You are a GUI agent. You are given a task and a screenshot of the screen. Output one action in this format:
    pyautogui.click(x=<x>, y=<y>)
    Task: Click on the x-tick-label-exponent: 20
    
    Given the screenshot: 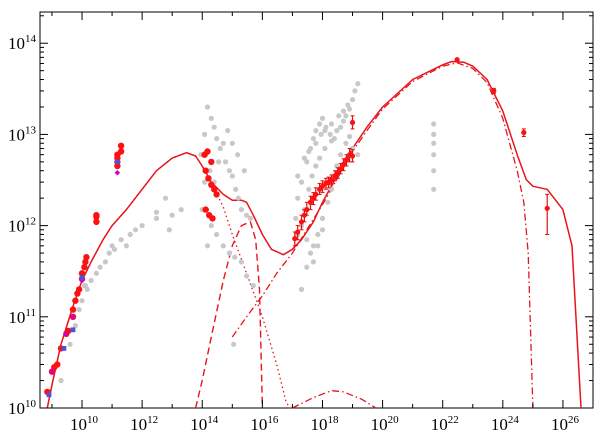 What is the action you would take?
    pyautogui.click(x=394, y=420)
    